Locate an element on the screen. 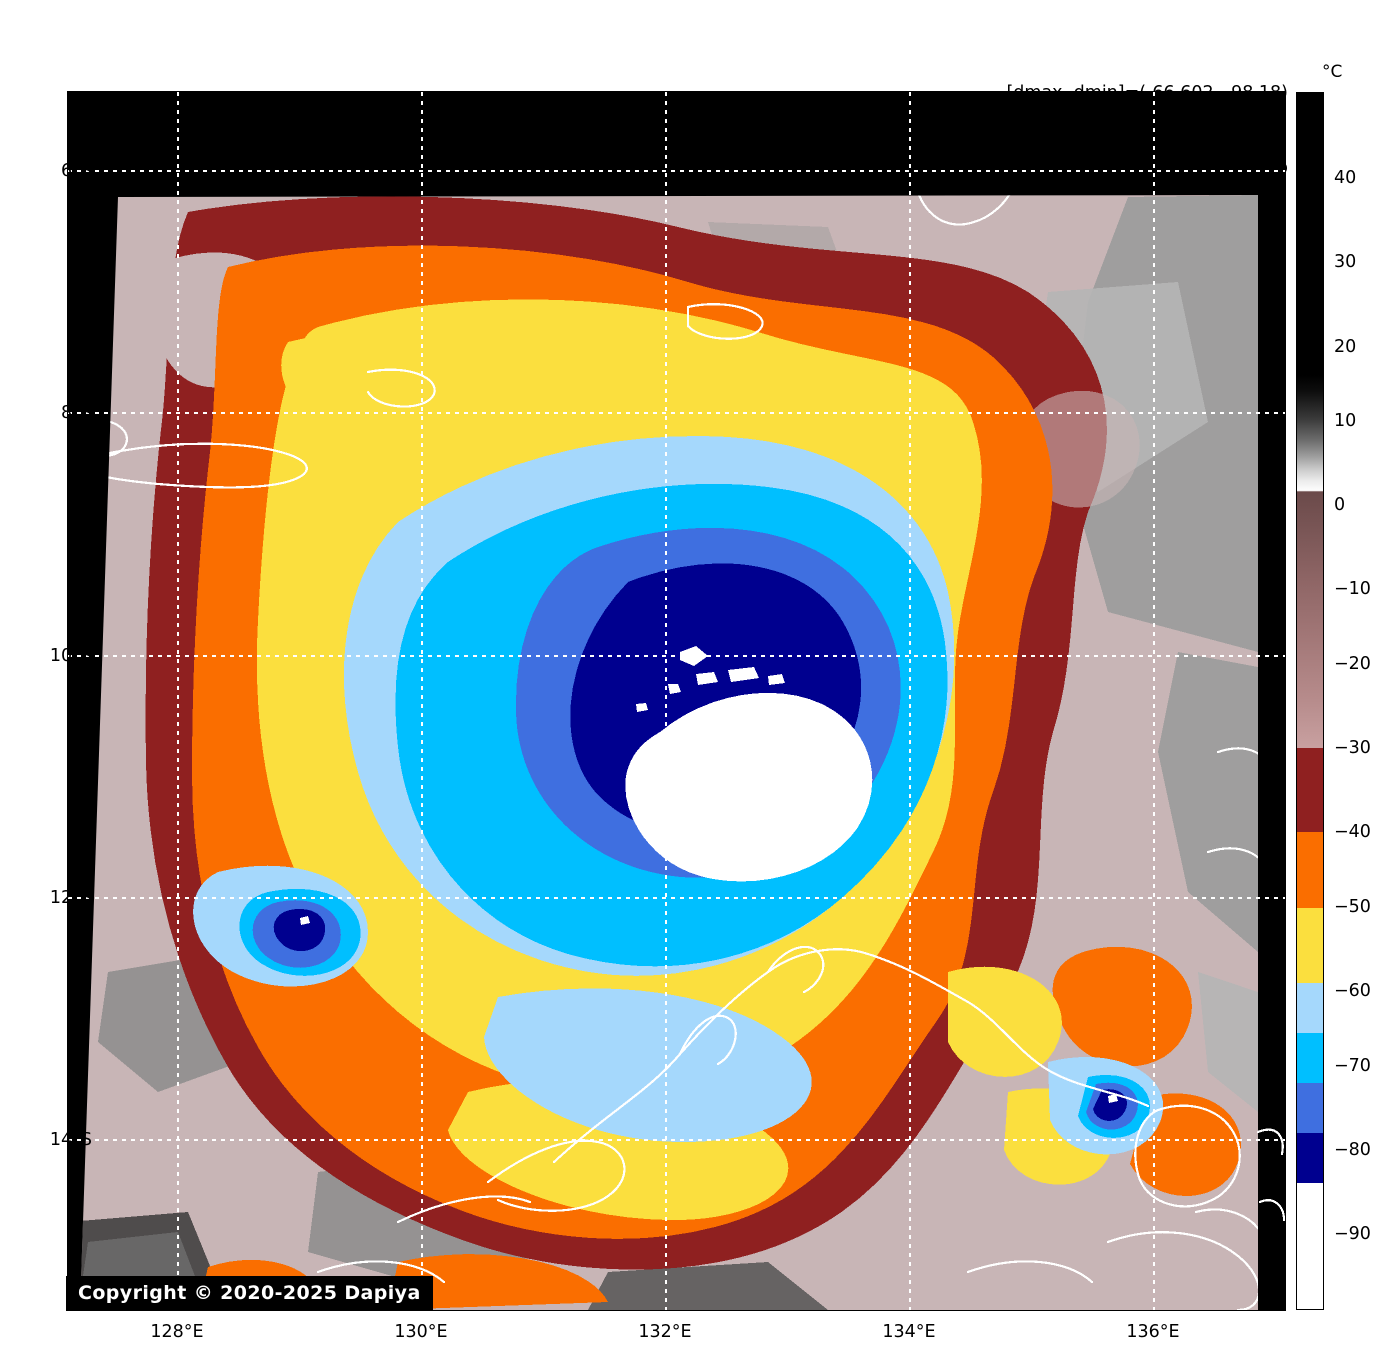 Image resolution: width=1388 pixels, height=1359 pixels. ytick-label: 6°S is located at coordinates (76, 171).